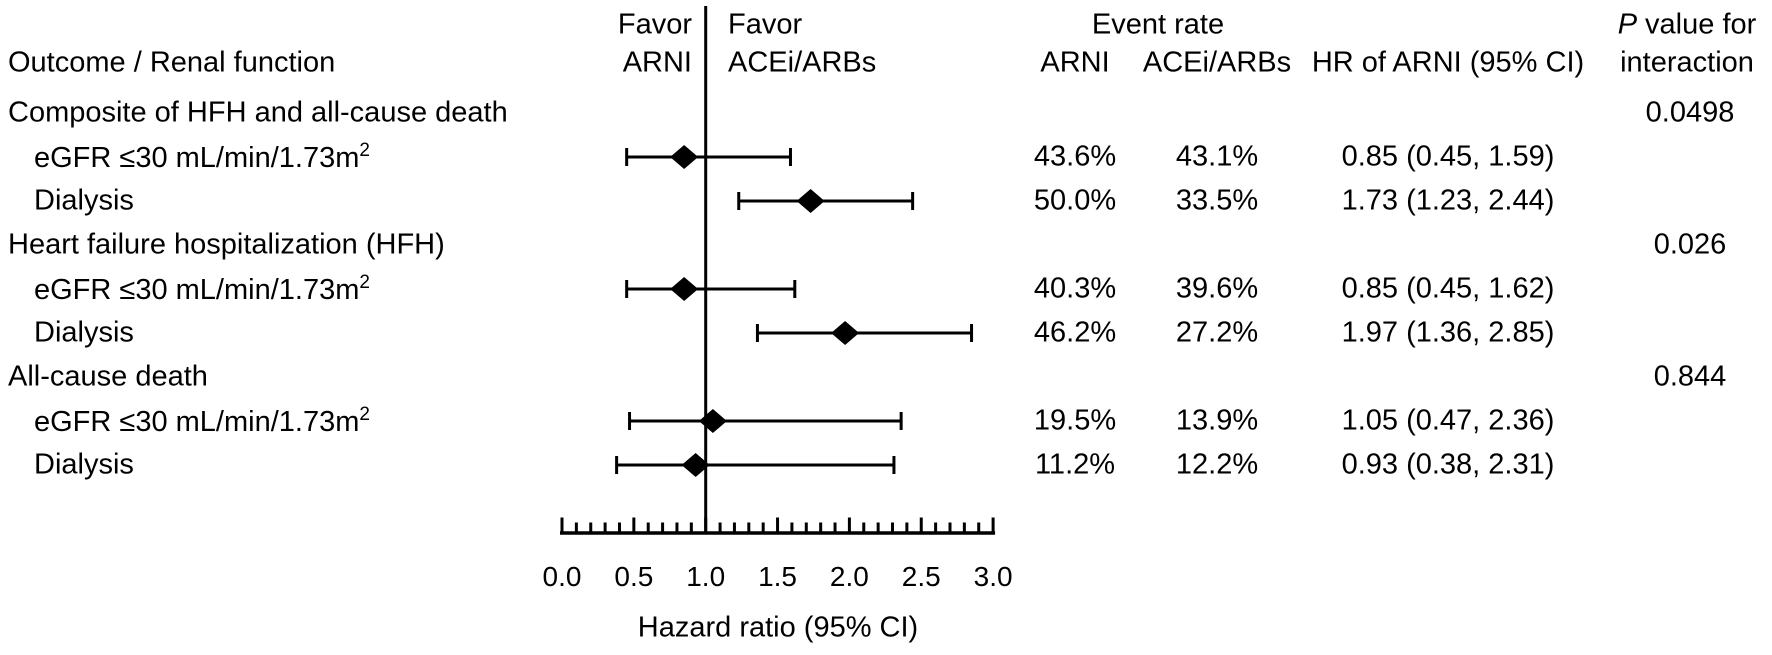 The height and width of the screenshot is (655, 1772). I want to click on event-rate-arni-cell: 46.2%, so click(1075, 332).